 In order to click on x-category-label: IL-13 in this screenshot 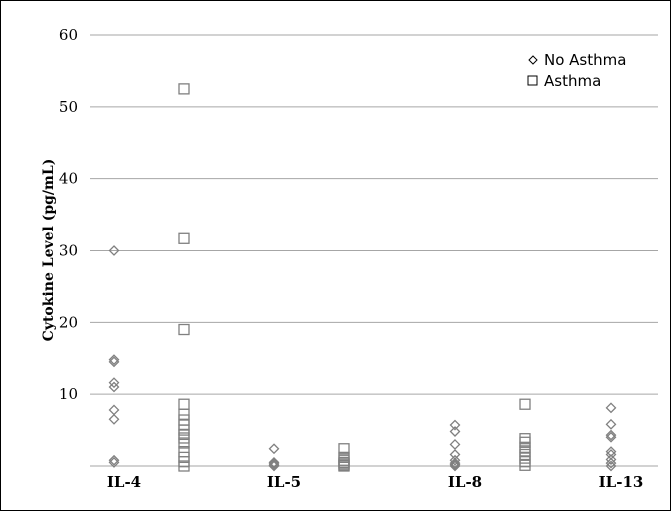, I will do `click(621, 482)`.